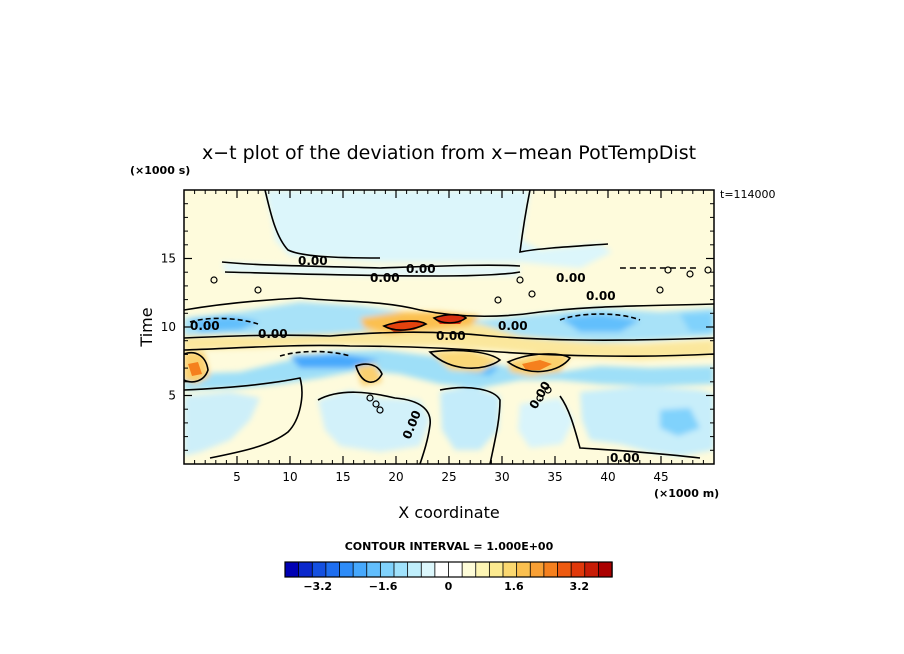 The width and height of the screenshot is (904, 654). What do you see at coordinates (222, 424) in the screenshot?
I see `cool-region-lower-left` at bounding box center [222, 424].